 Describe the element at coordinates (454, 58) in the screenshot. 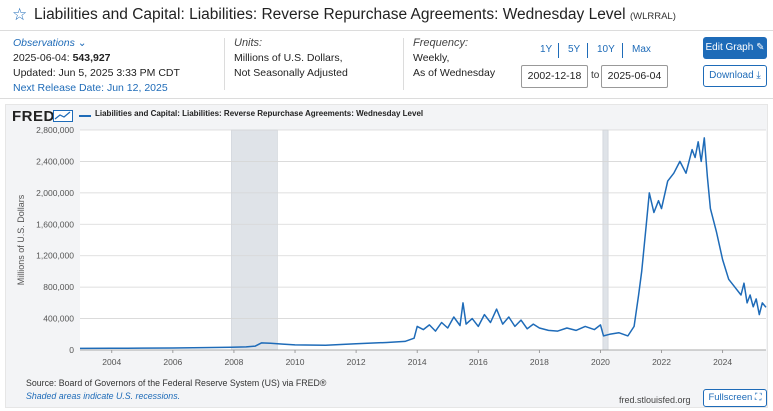

I see `frequency-panel: Frequency: Weekly, As of Wednesday` at that location.